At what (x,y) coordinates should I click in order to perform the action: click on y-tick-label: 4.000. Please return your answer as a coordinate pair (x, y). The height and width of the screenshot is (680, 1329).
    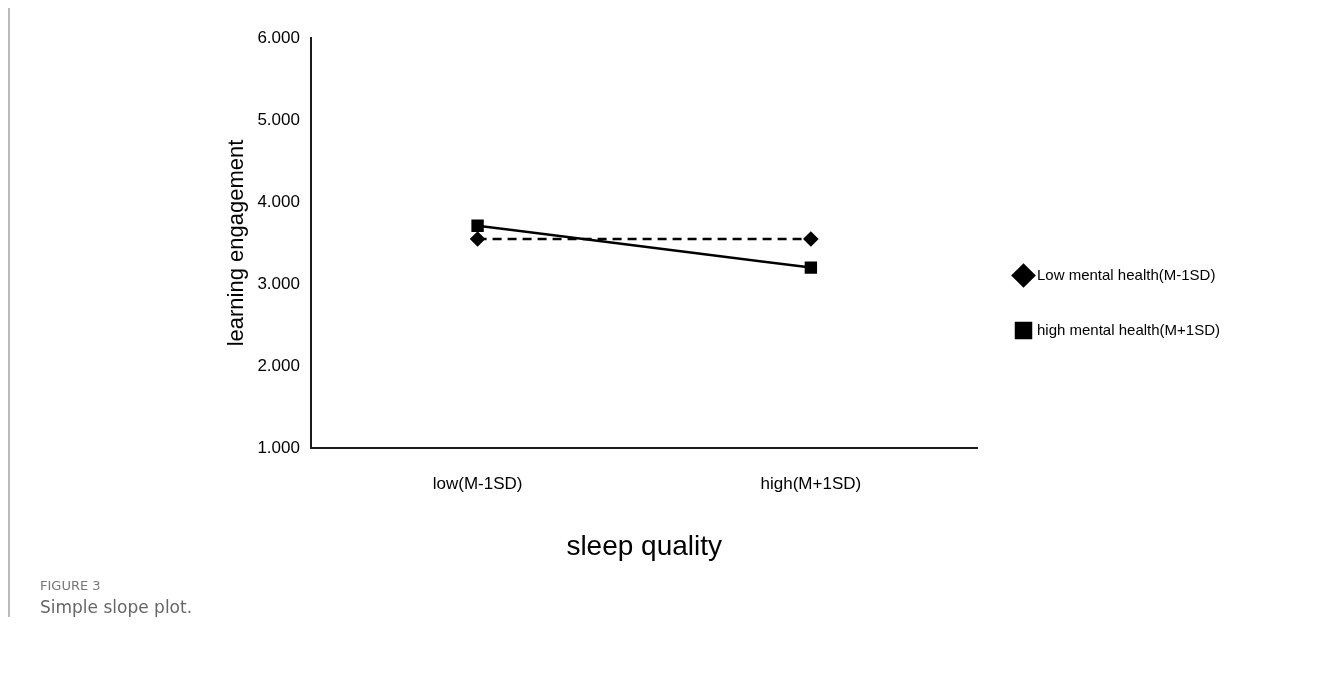
    Looking at the image, I should click on (278, 201).